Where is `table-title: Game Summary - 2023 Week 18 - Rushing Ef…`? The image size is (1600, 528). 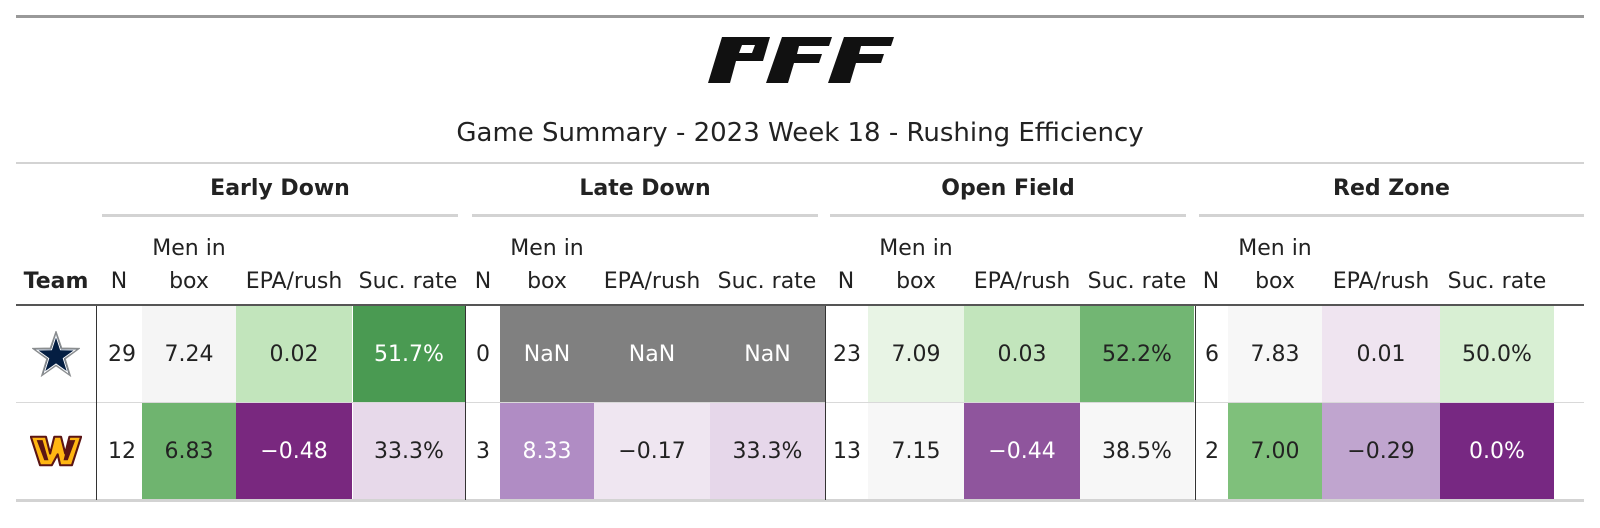 table-title: Game Summary - 2023 Week 18 - Rushing Ef… is located at coordinates (800, 133).